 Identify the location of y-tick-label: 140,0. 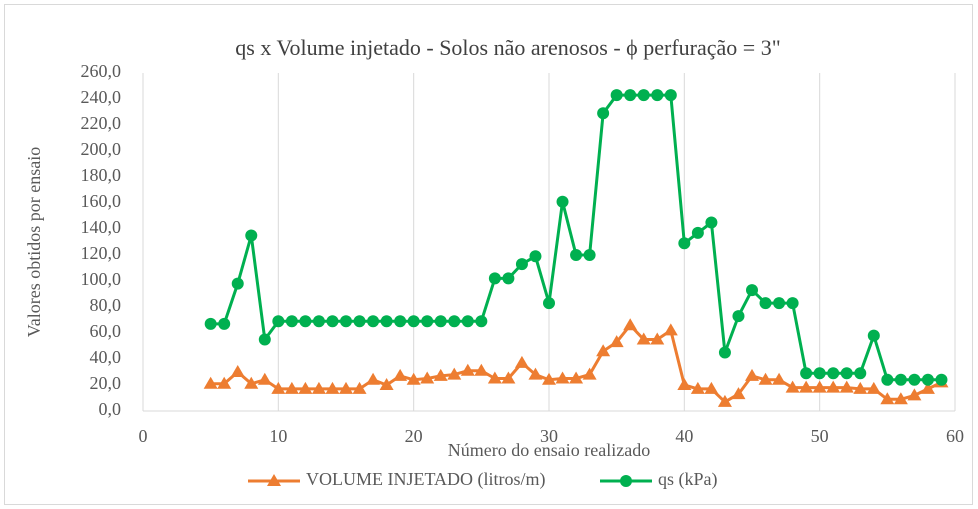
(101, 227).